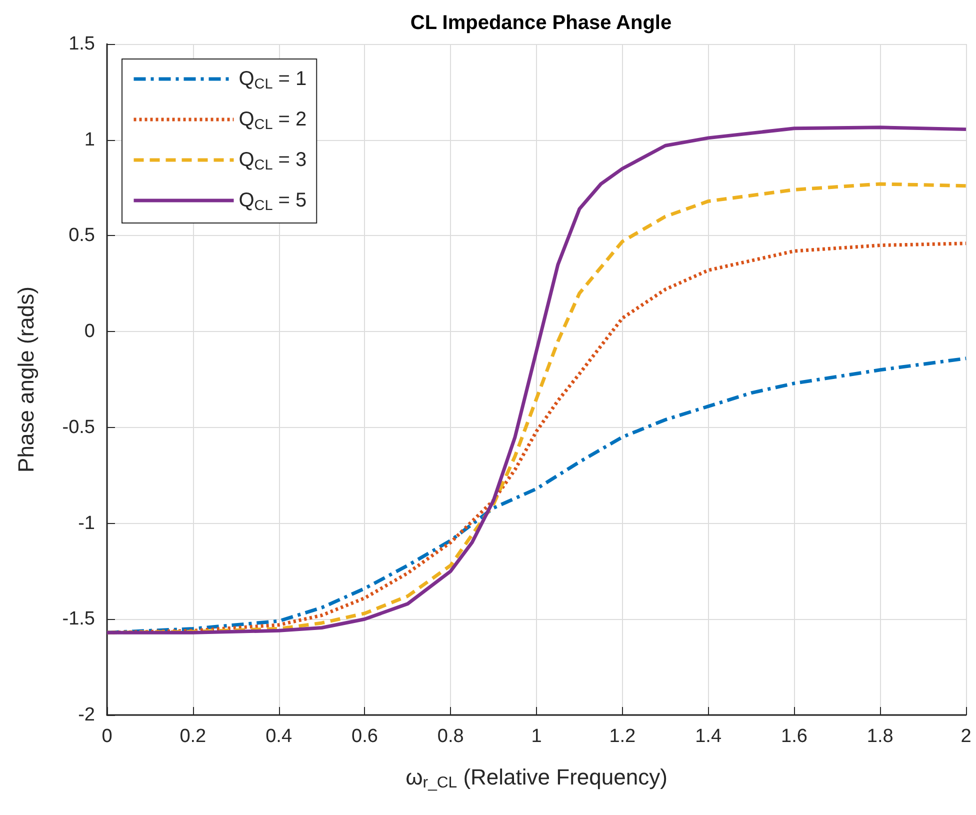 The image size is (976, 815). I want to click on x-tick-label: 1.4, so click(708, 736).